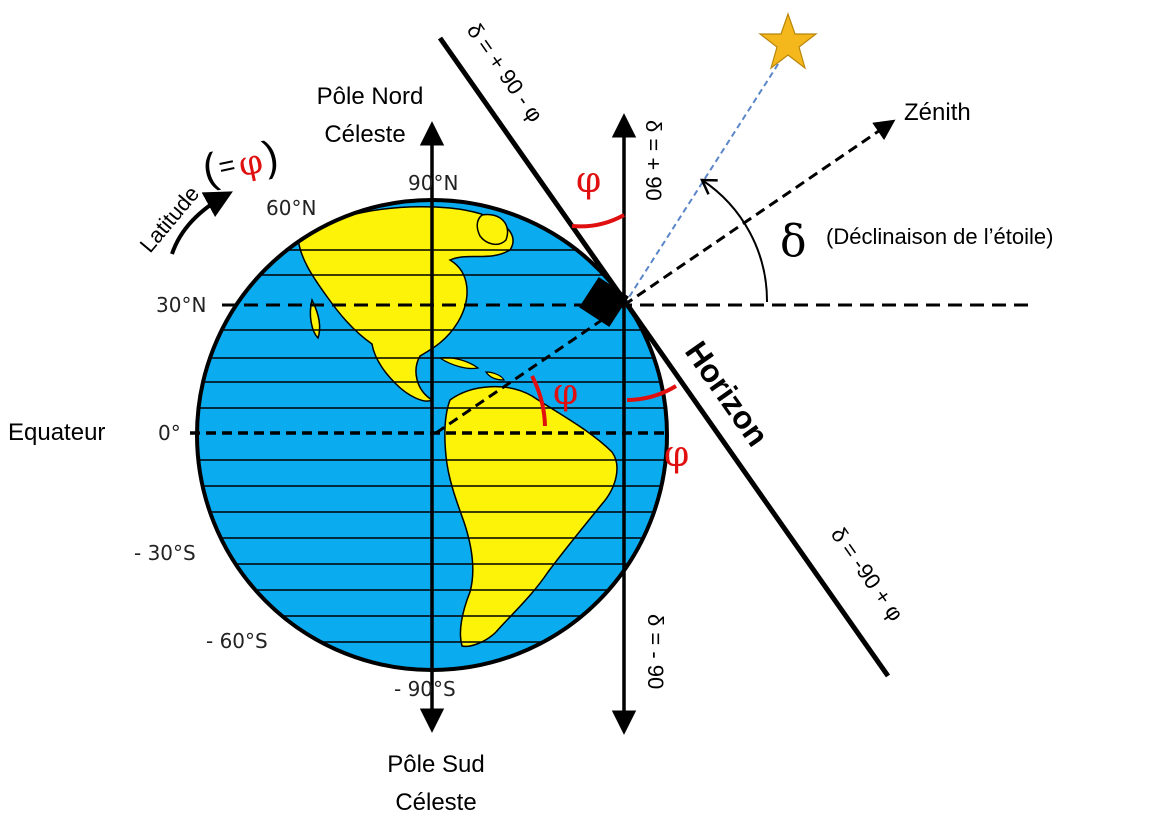 This screenshot has width=1150, height=816. What do you see at coordinates (425, 689) in the screenshot?
I see `lat-90s-label: - 90°S` at bounding box center [425, 689].